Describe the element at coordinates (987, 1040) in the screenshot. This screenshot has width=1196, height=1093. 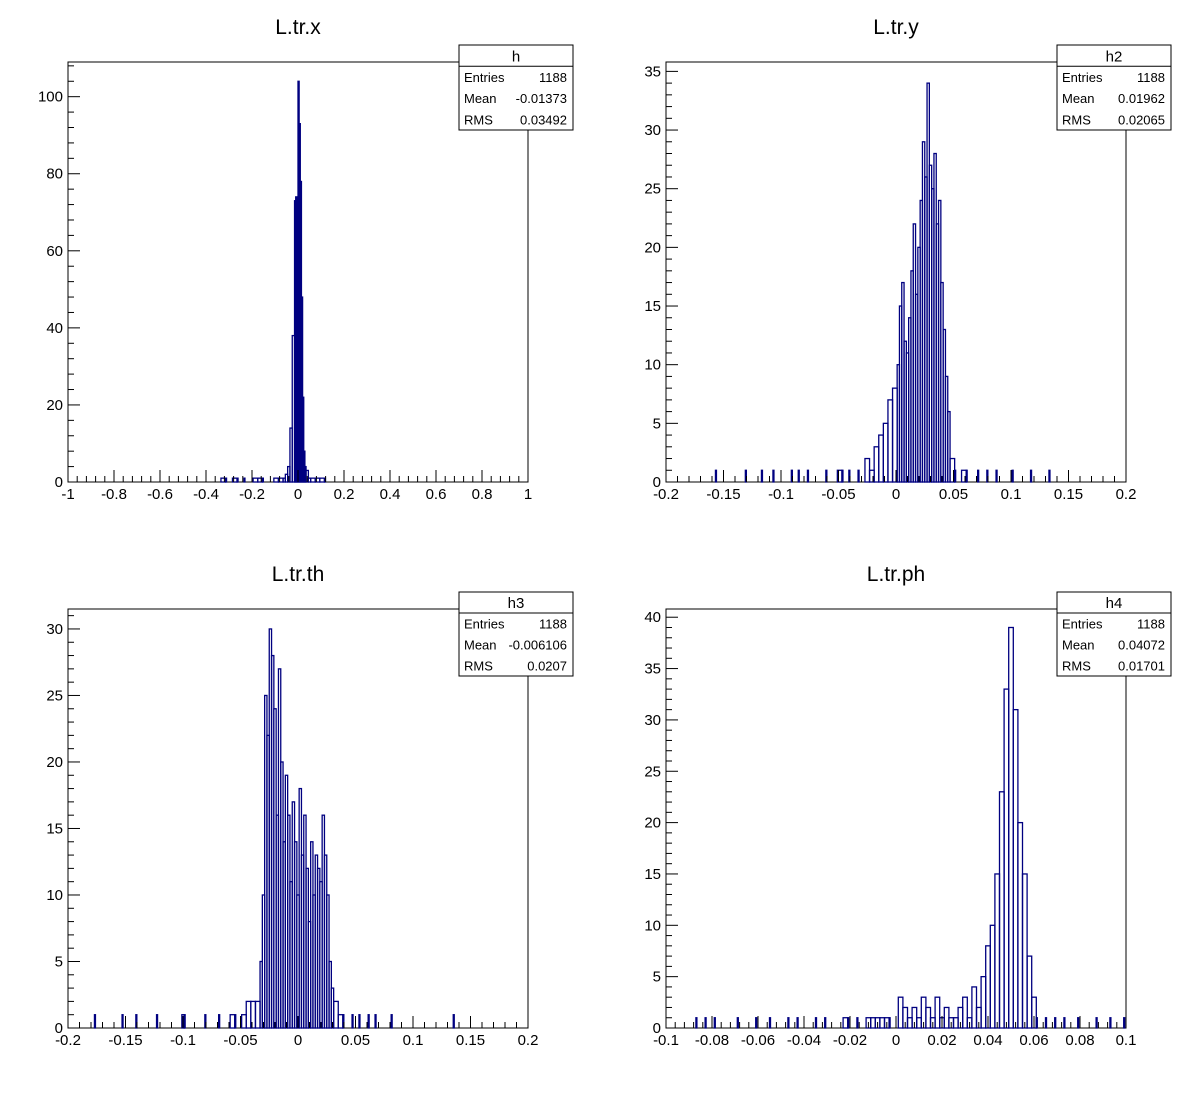
I see `x-tick-label: 0.04` at that location.